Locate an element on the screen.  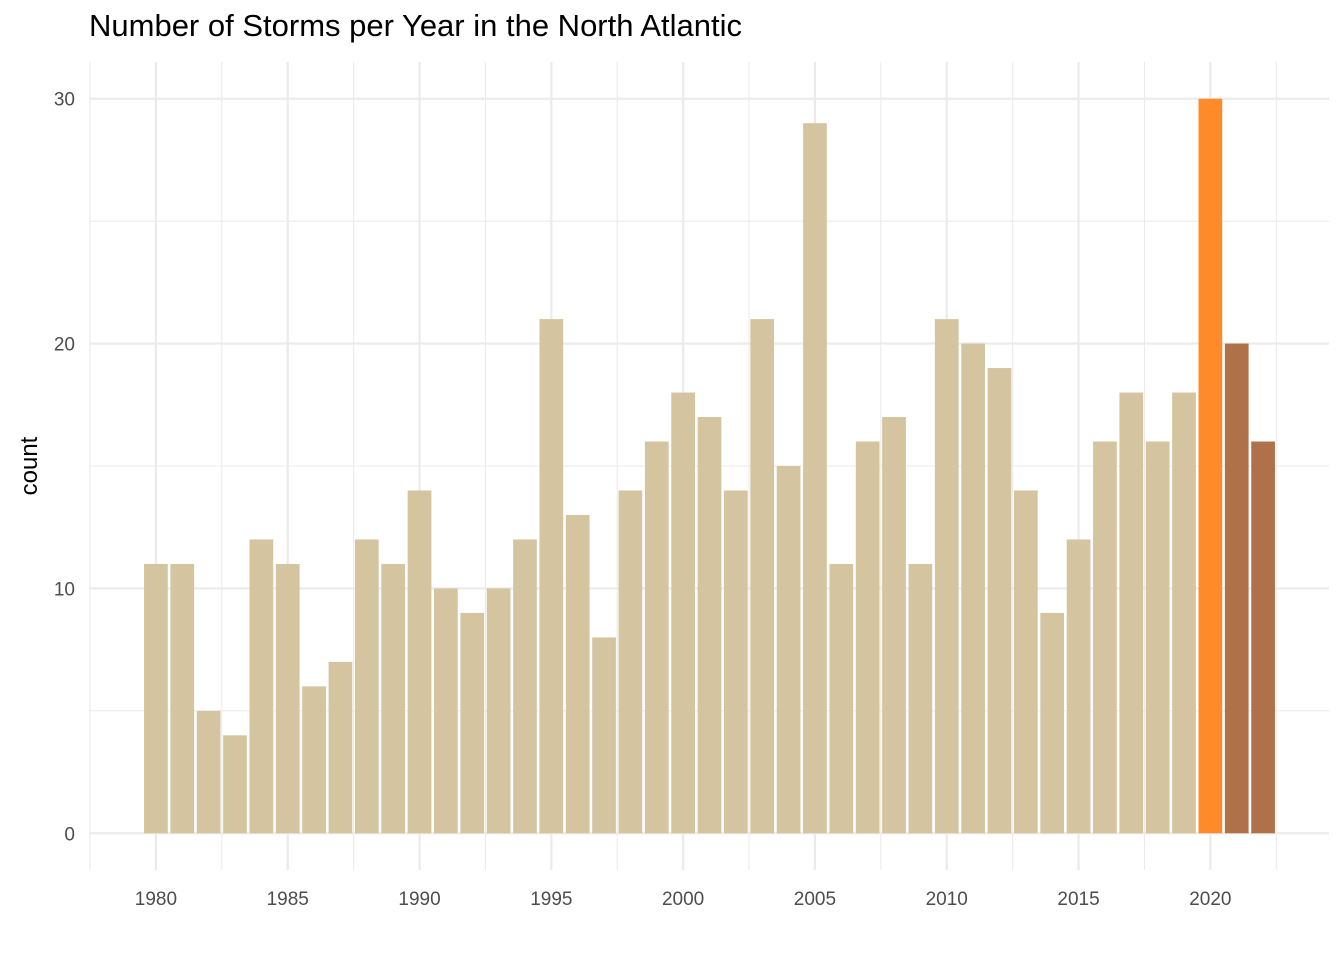
bar-2005 is located at coordinates (815, 478).